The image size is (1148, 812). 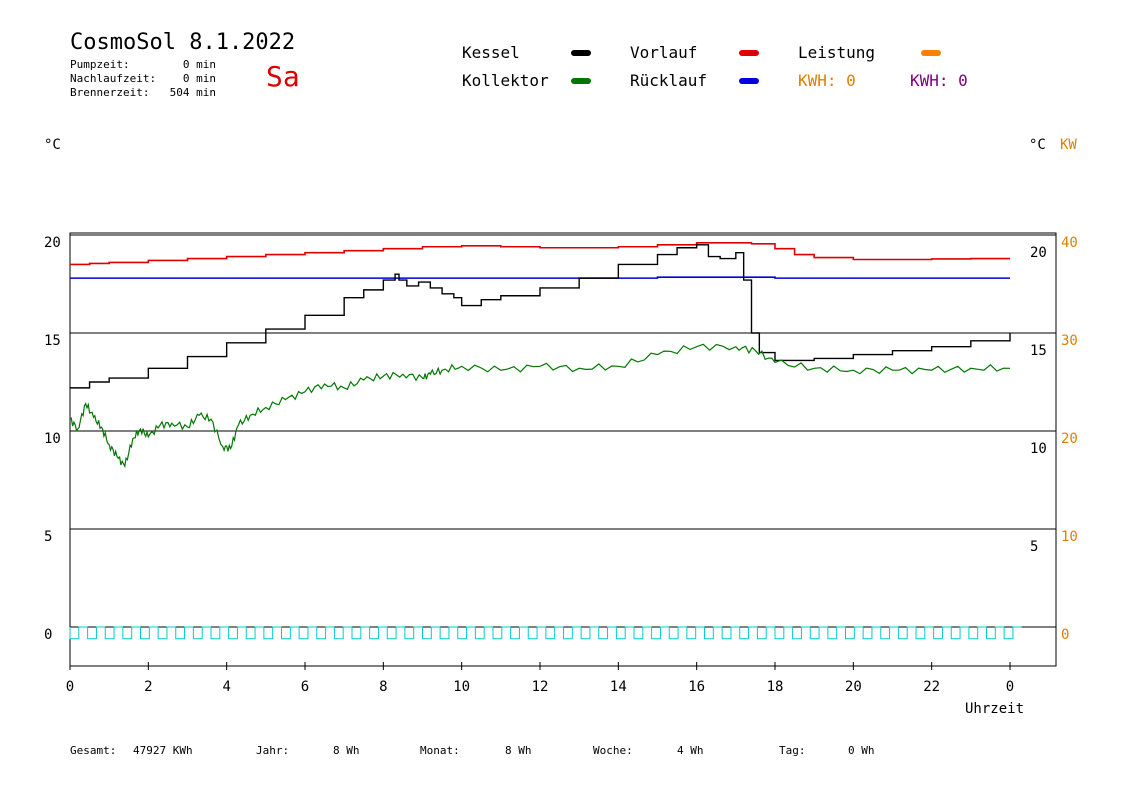 I want to click on legend-leistung-swatch, so click(x=931, y=53).